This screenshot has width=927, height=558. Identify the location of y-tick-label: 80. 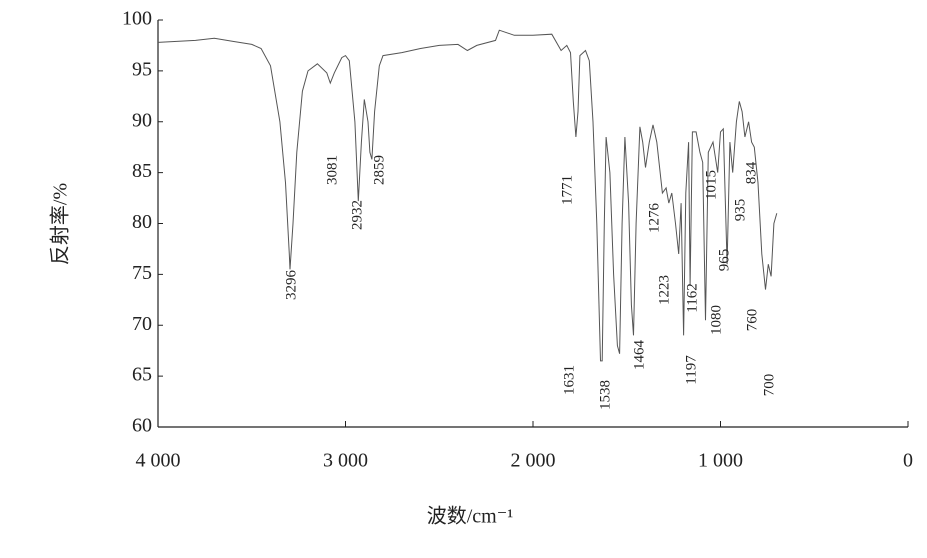
(142, 222).